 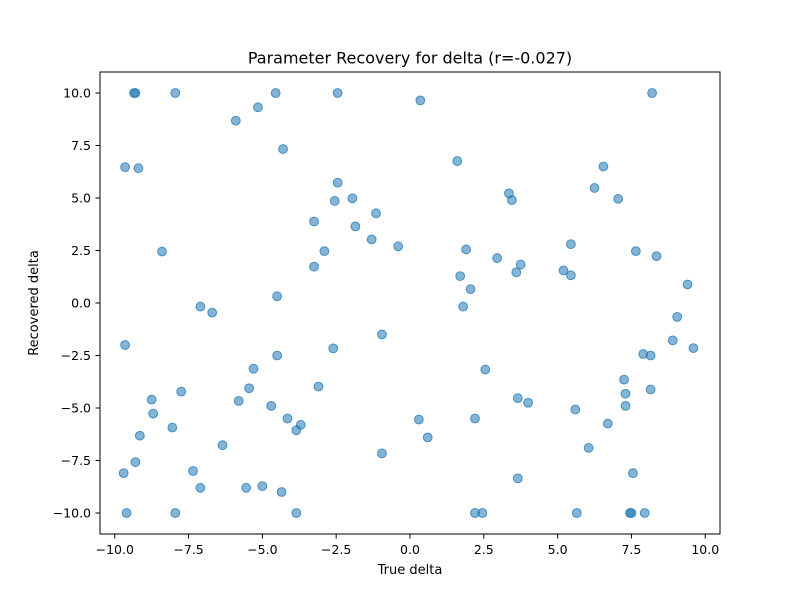 What do you see at coordinates (76, 408) in the screenshot?
I see `y-tick-label: −5.0` at bounding box center [76, 408].